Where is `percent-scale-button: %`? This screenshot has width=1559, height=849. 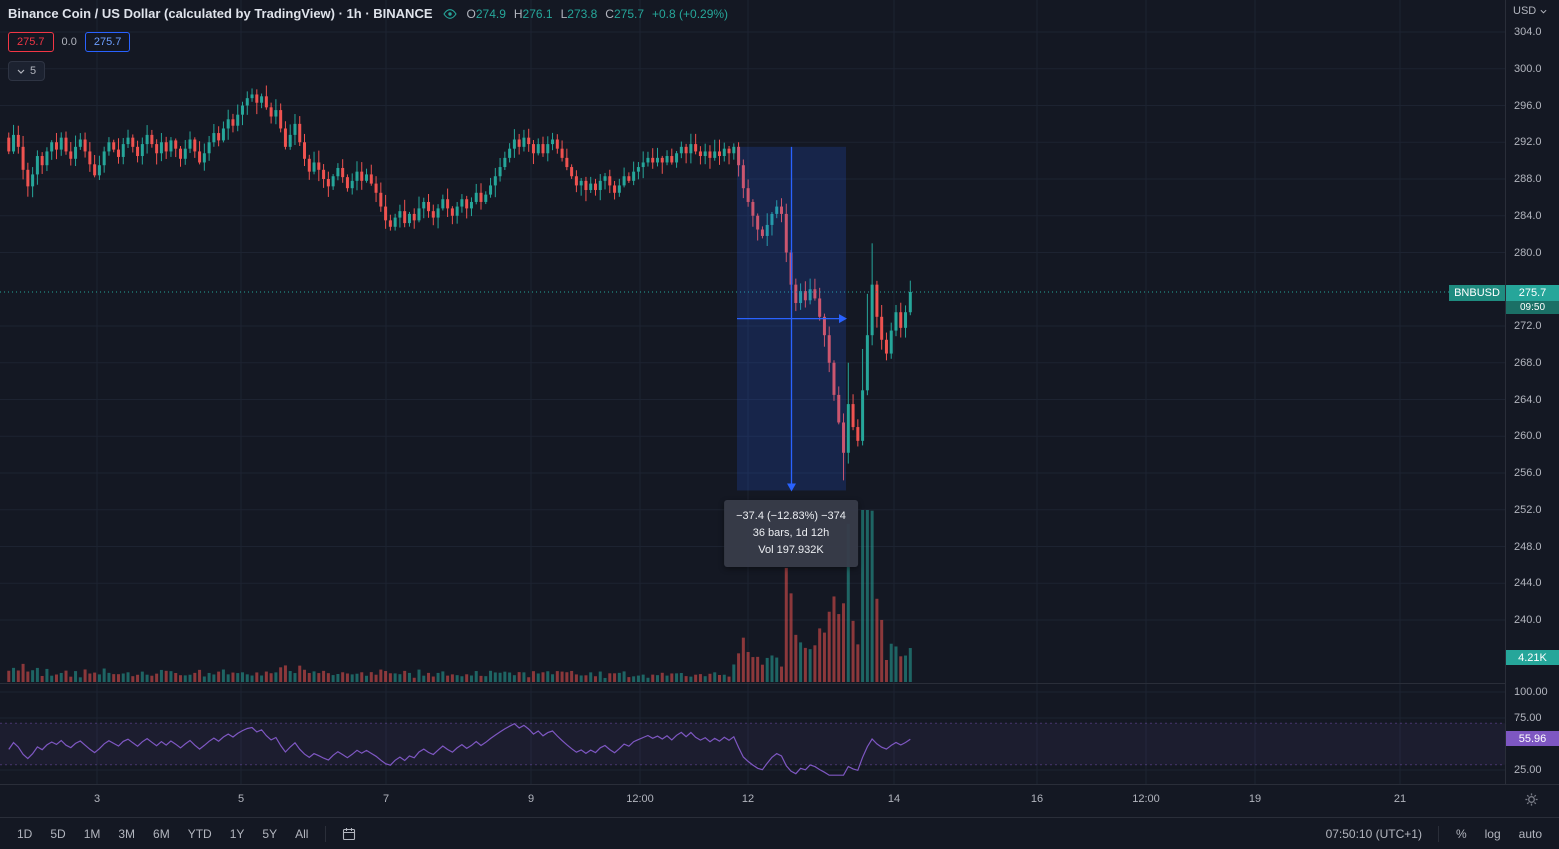
percent-scale-button: % is located at coordinates (1461, 834).